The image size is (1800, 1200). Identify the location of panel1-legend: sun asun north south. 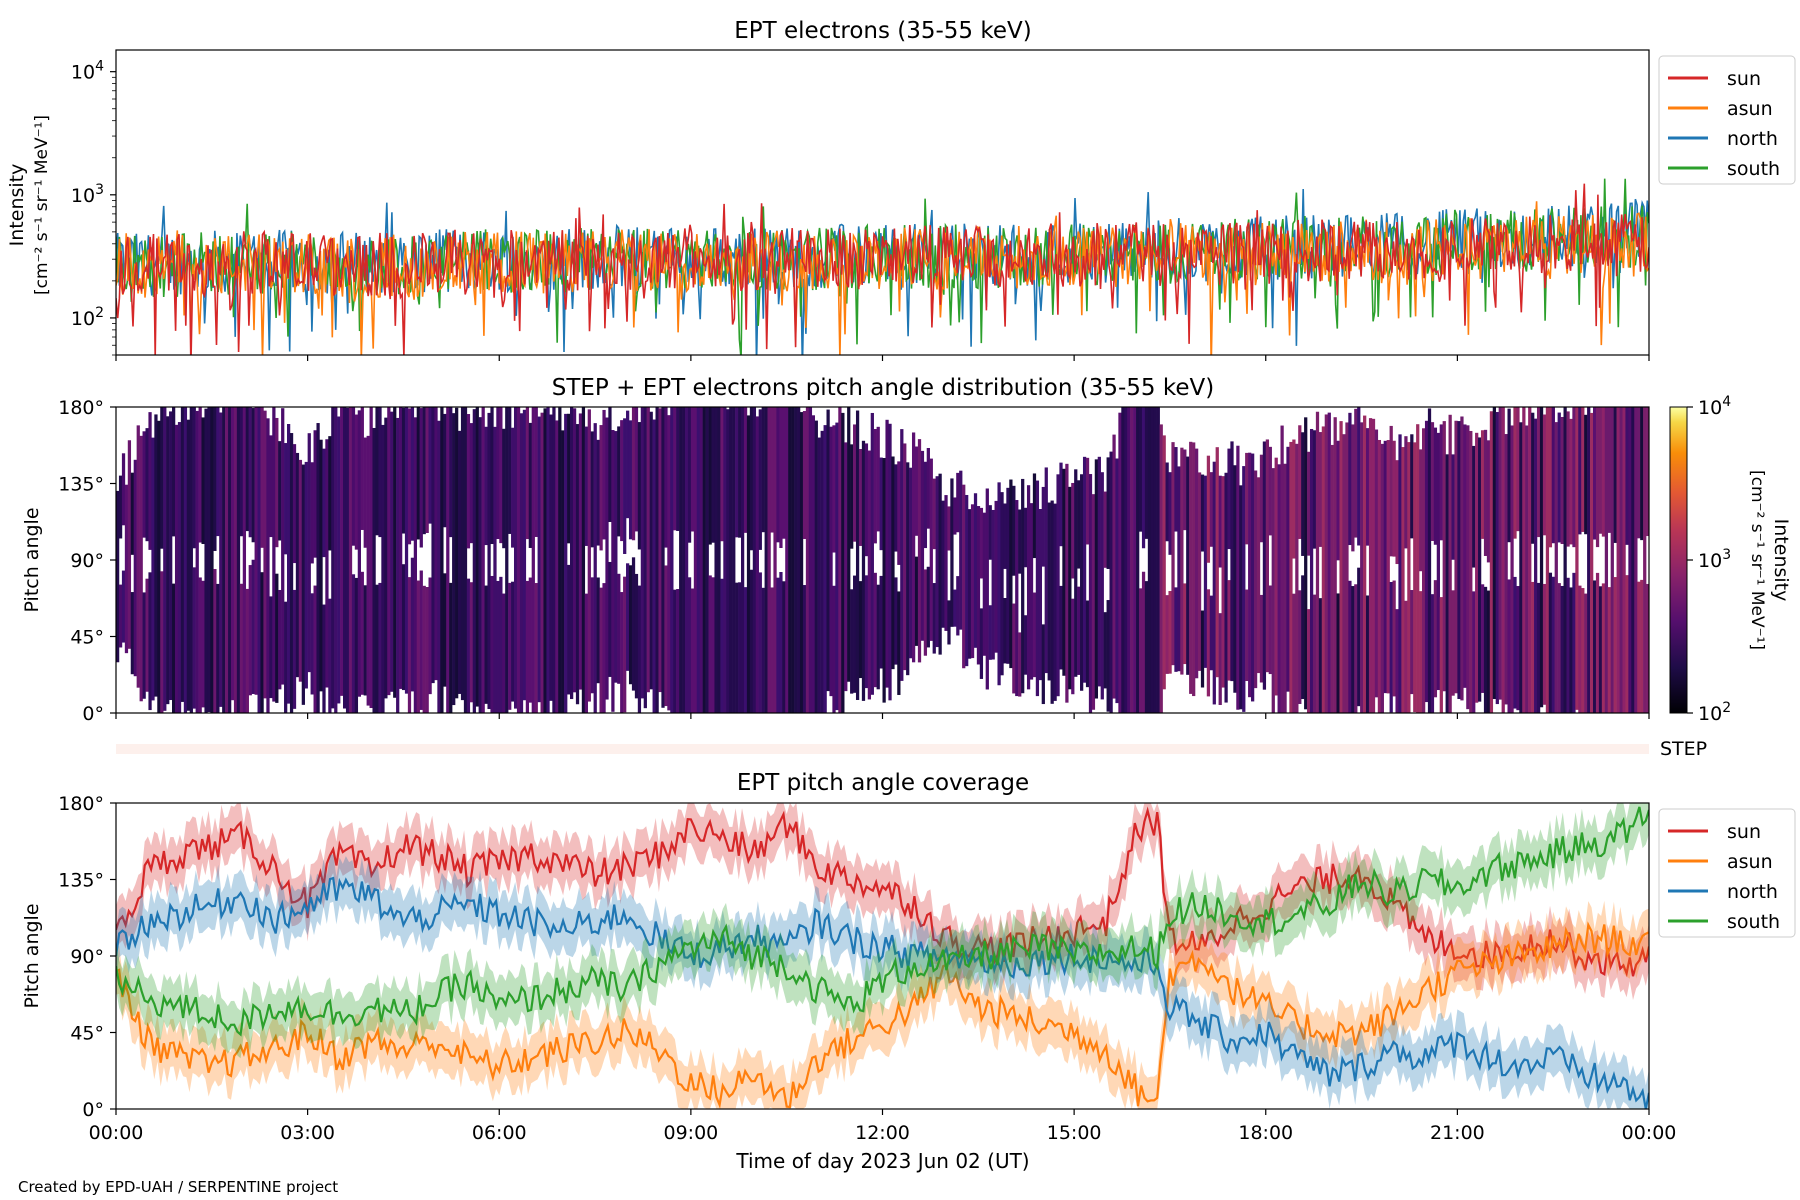
(1727, 120).